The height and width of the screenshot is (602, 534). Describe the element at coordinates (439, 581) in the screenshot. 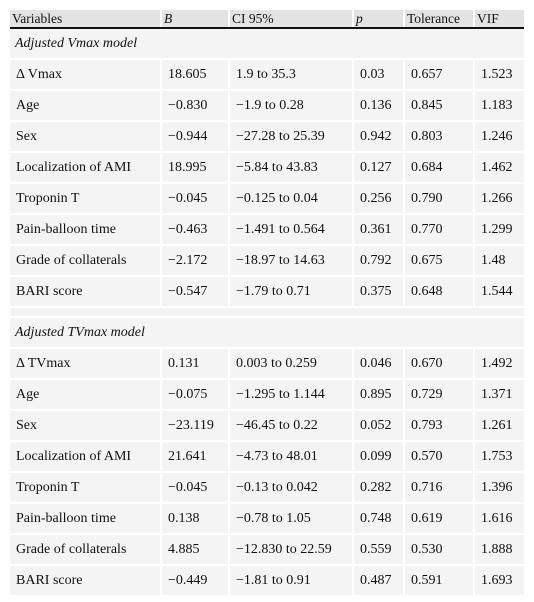

I see `cell-tolerance: 0.591` at that location.